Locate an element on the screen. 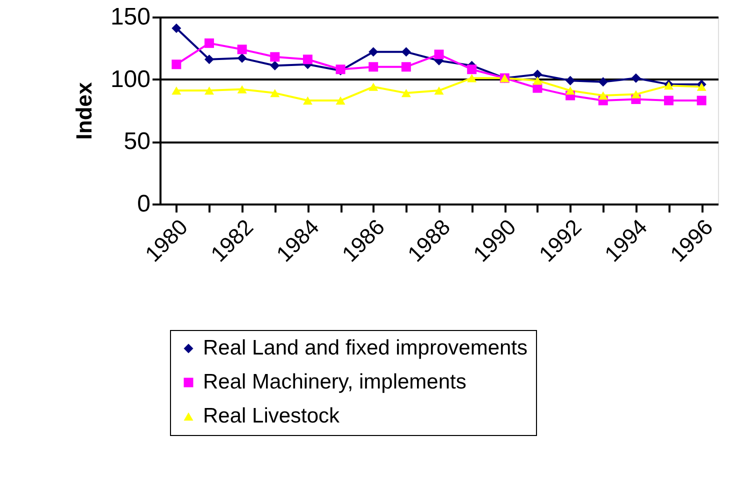 The height and width of the screenshot is (486, 738). legend-label: Real Land and fixed improvements is located at coordinates (365, 348).